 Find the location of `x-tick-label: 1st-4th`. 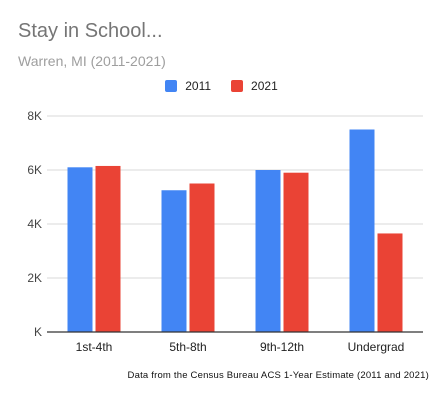

x-tick-label: 1st-4th is located at coordinates (94, 347).